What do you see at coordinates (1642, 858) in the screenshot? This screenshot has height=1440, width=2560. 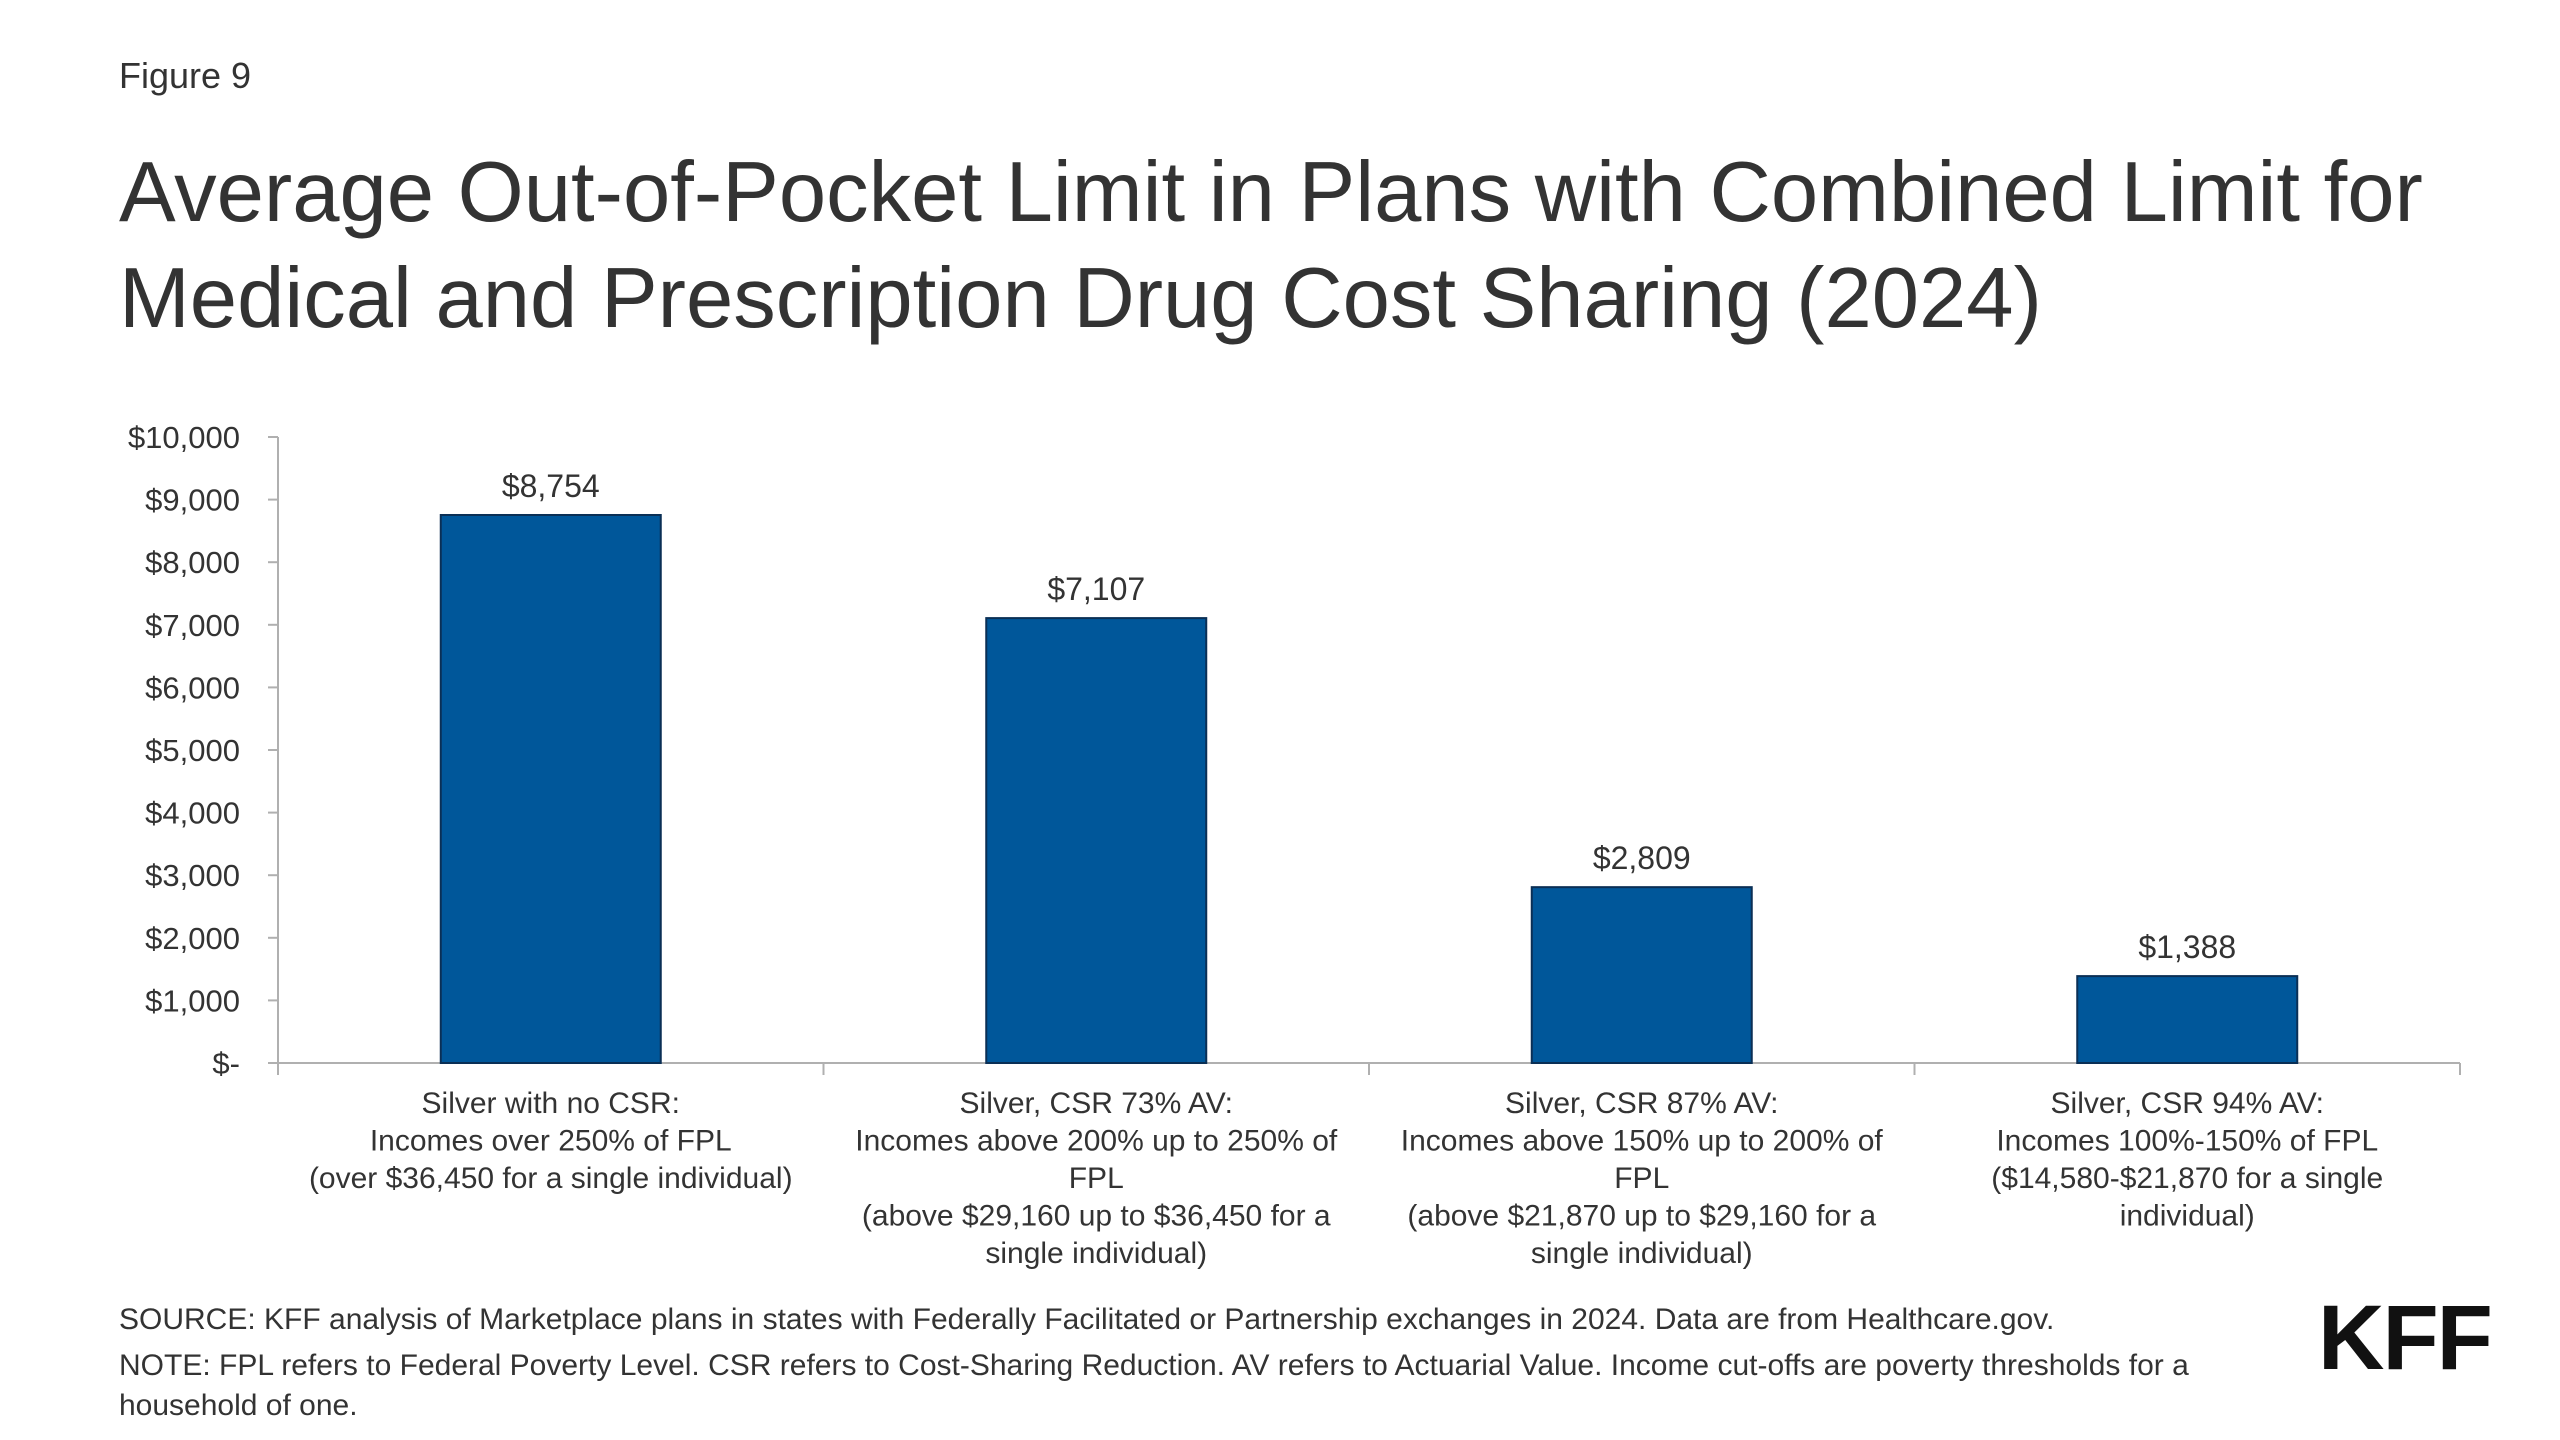 I see `data-label: $2,809` at bounding box center [1642, 858].